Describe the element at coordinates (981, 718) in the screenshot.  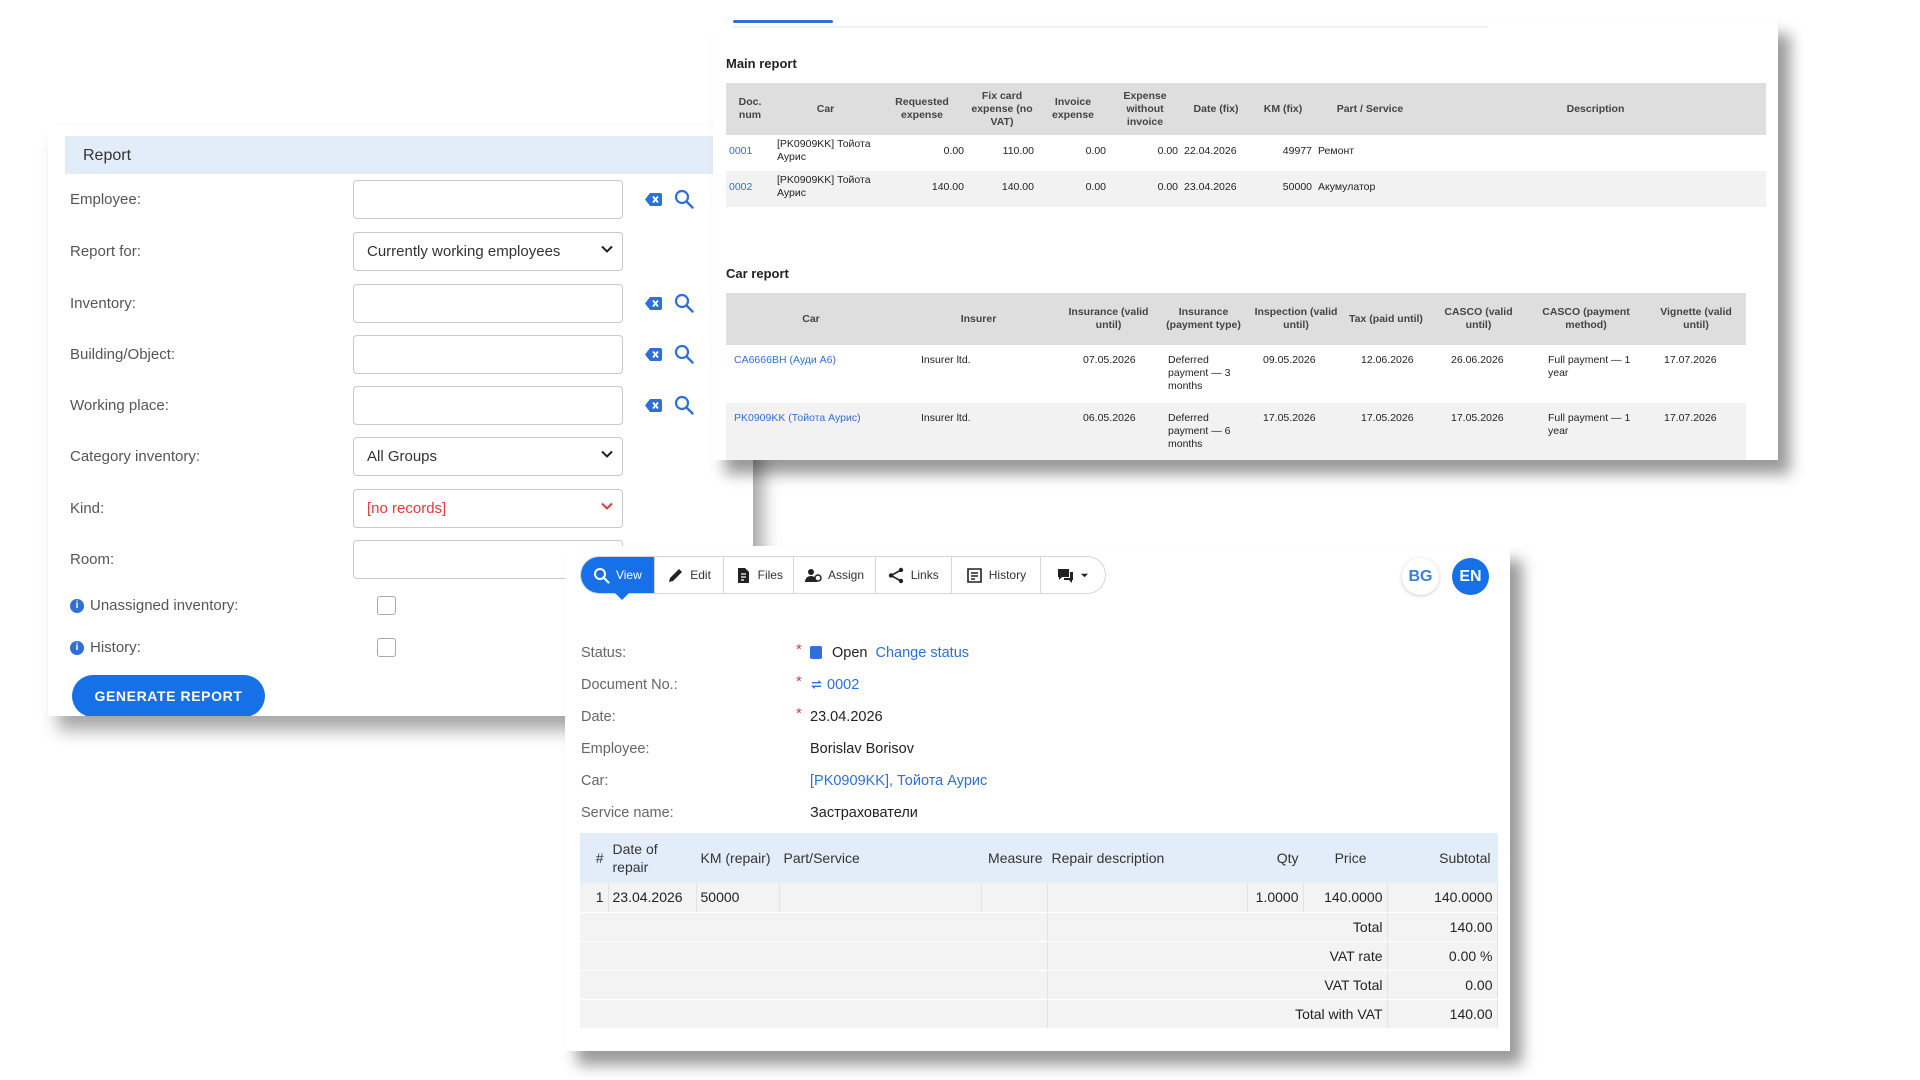
I see `date-row: Date: * 23.04.2026` at that location.